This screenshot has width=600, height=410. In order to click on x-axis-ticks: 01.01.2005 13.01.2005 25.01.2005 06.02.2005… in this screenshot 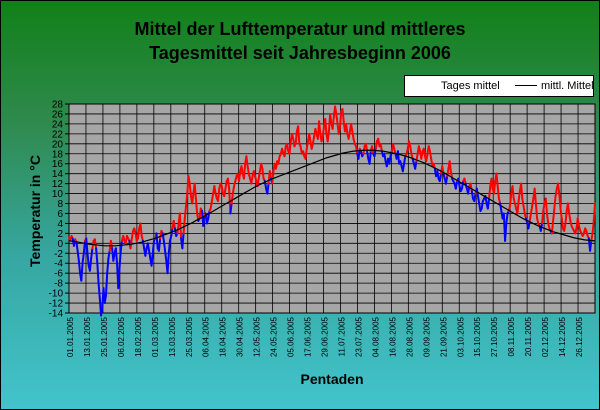, I will do `click(325, 336)`.